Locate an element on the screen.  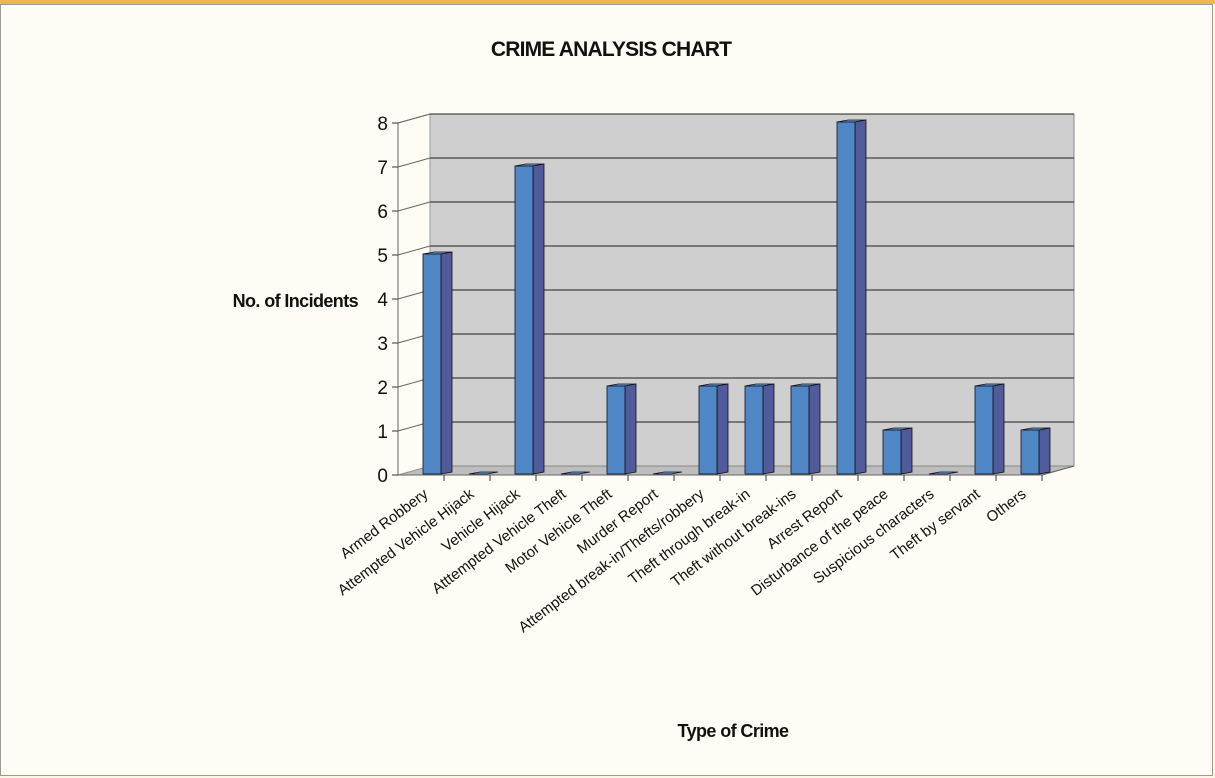
y-axis-title: No. of Incidents is located at coordinates (296, 301).